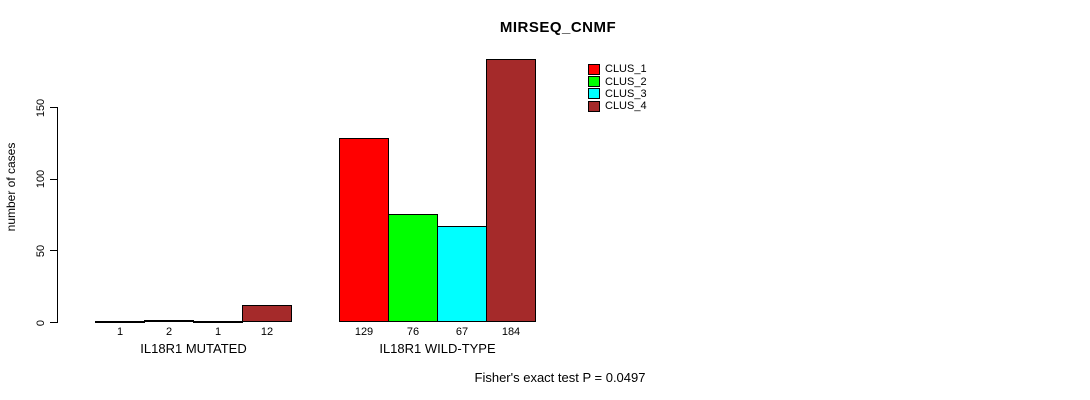  What do you see at coordinates (267, 332) in the screenshot?
I see `bar-value-label: 12` at bounding box center [267, 332].